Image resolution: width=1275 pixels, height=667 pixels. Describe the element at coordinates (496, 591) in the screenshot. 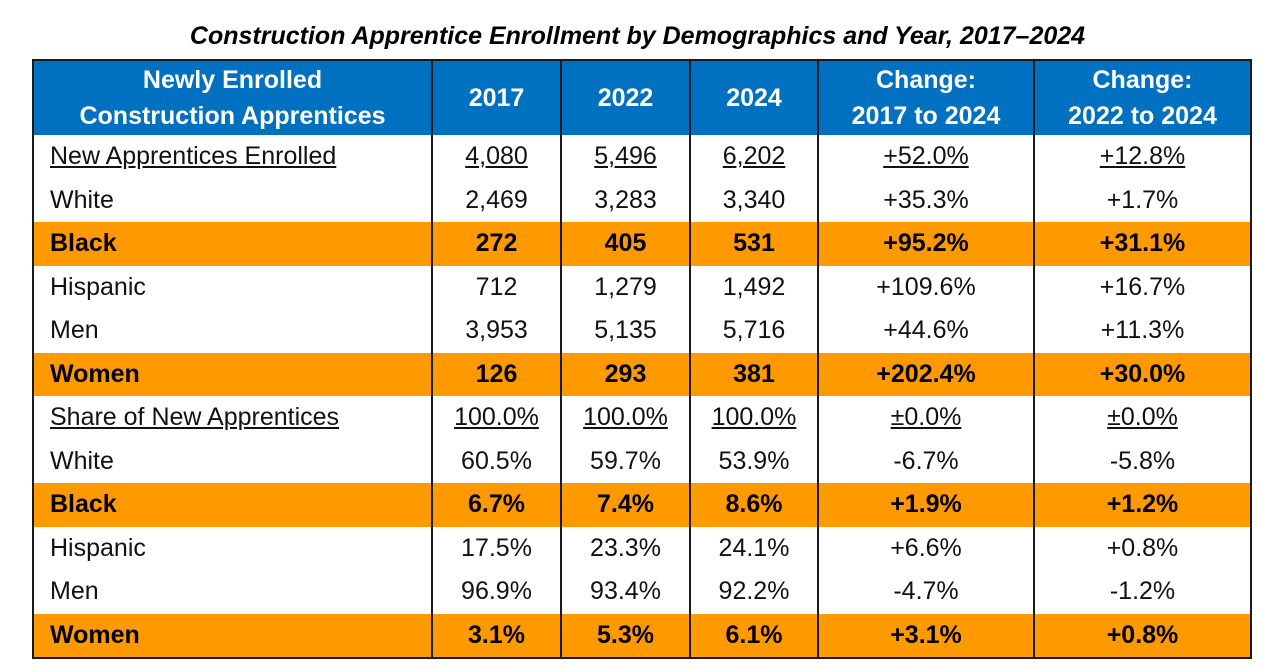

I see `cell-text: 96.9%` at that location.